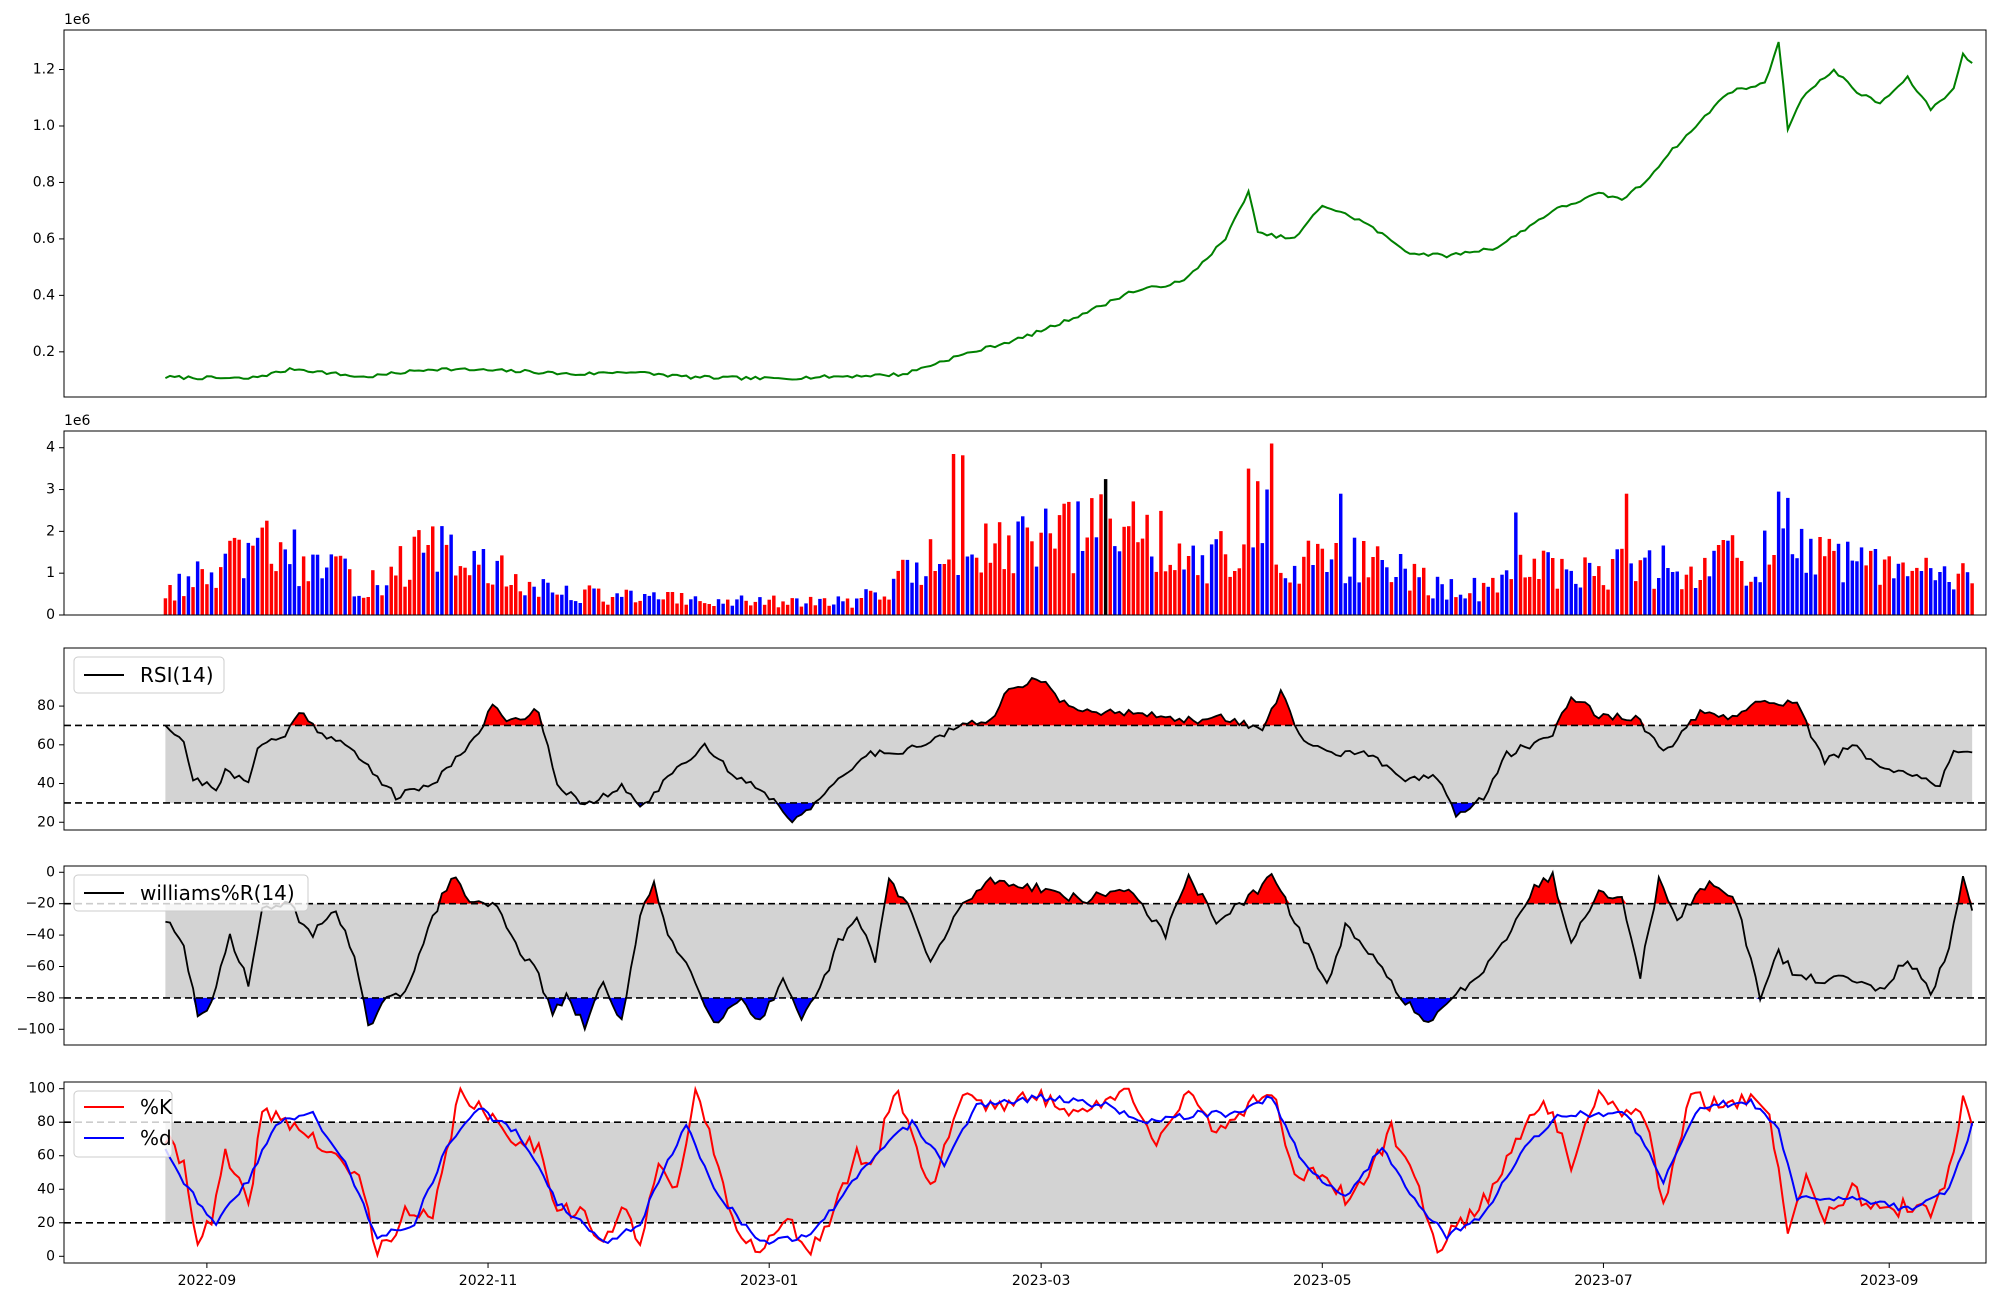 Image resolution: width=2000 pixels, height=1300 pixels. Describe the element at coordinates (1069, 1169) in the screenshot. I see `d-line` at that location.